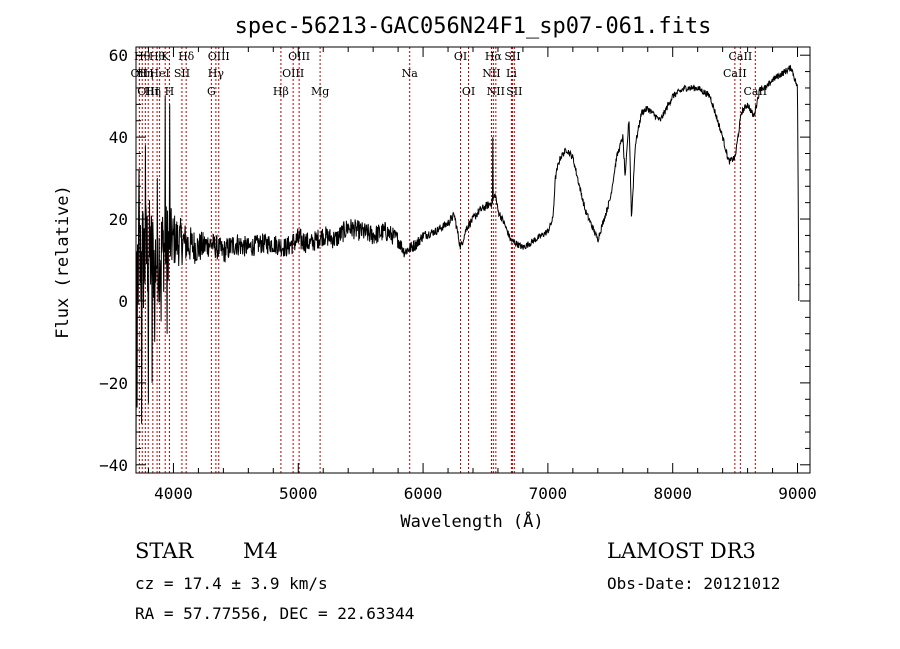  Describe the element at coordinates (231, 583) in the screenshot. I see `redshift-cz: cz = 17.4 ± 3.9 km/s` at that location.